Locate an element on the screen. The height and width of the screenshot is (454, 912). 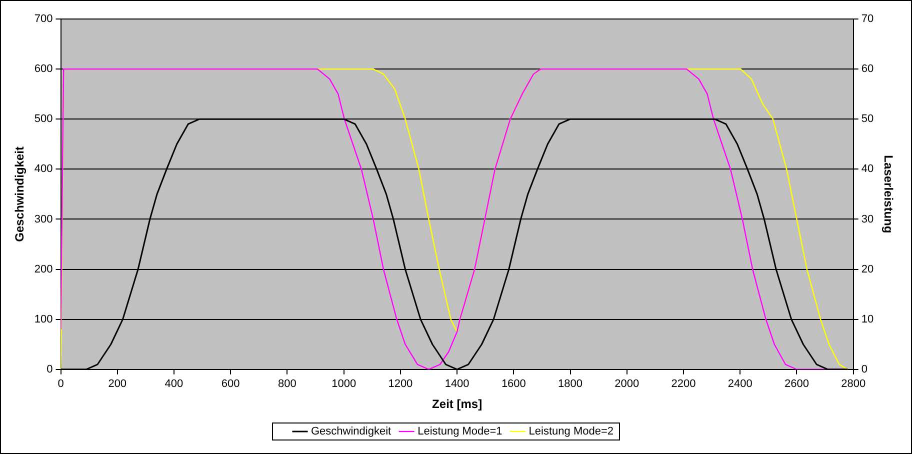
y2-tick-label: 60 is located at coordinates (867, 69).